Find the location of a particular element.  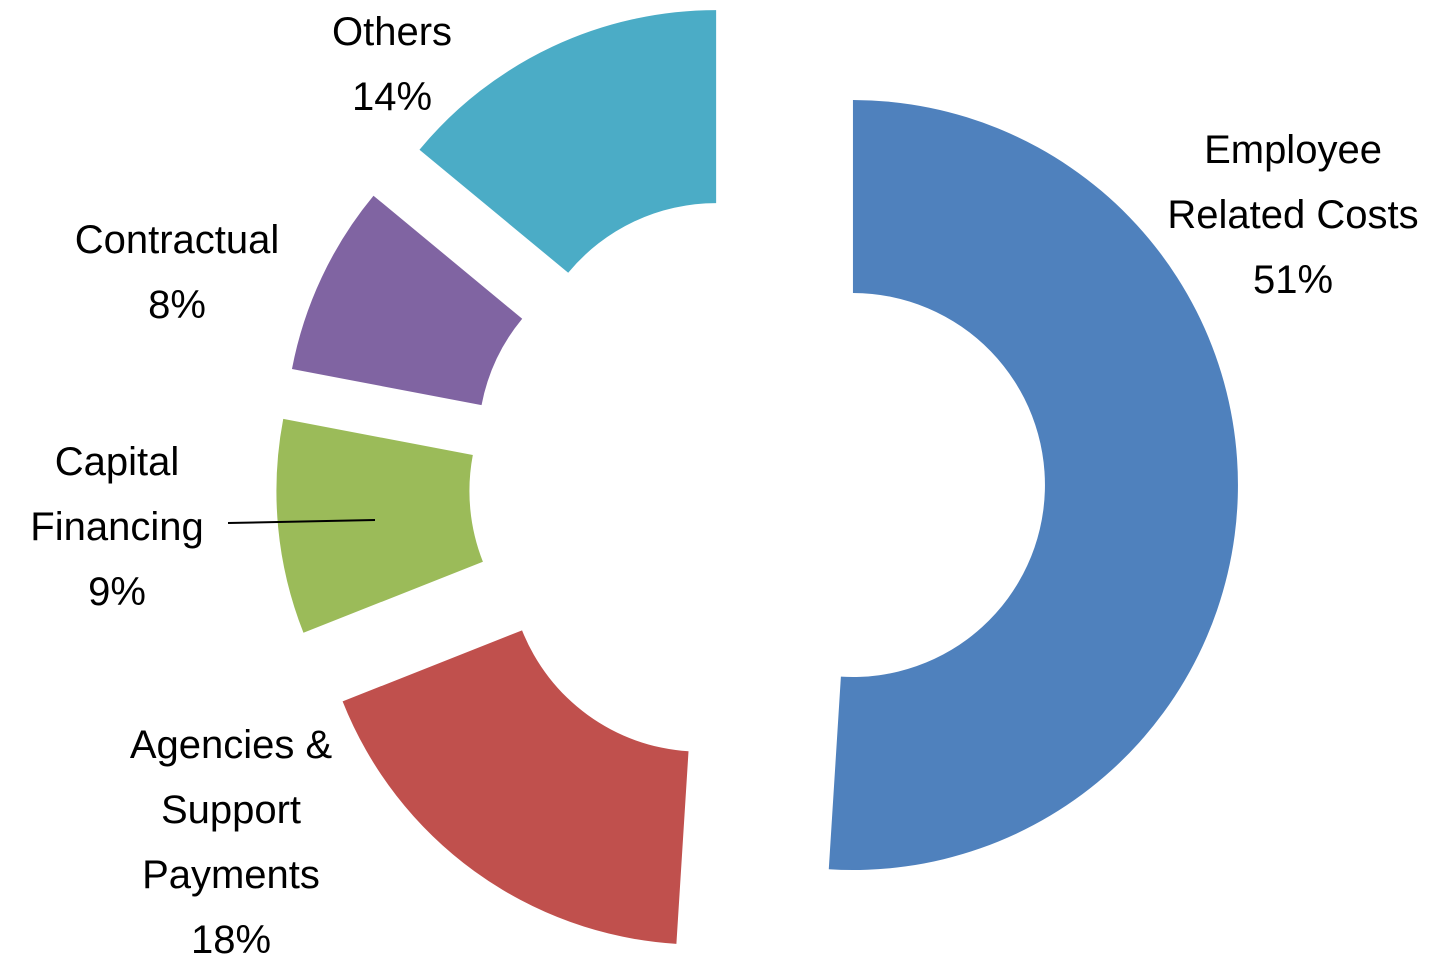

category-label: Agencies & Support Payments is located at coordinates (231, 810).